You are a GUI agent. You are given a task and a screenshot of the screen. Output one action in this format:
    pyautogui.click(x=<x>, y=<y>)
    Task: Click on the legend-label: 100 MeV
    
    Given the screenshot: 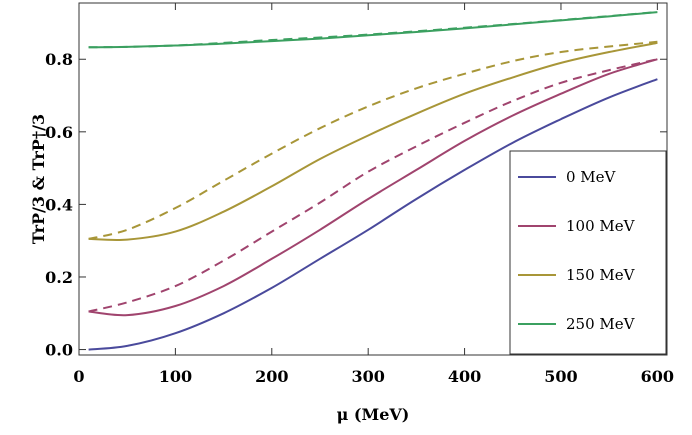 What is the action you would take?
    pyautogui.click(x=601, y=226)
    